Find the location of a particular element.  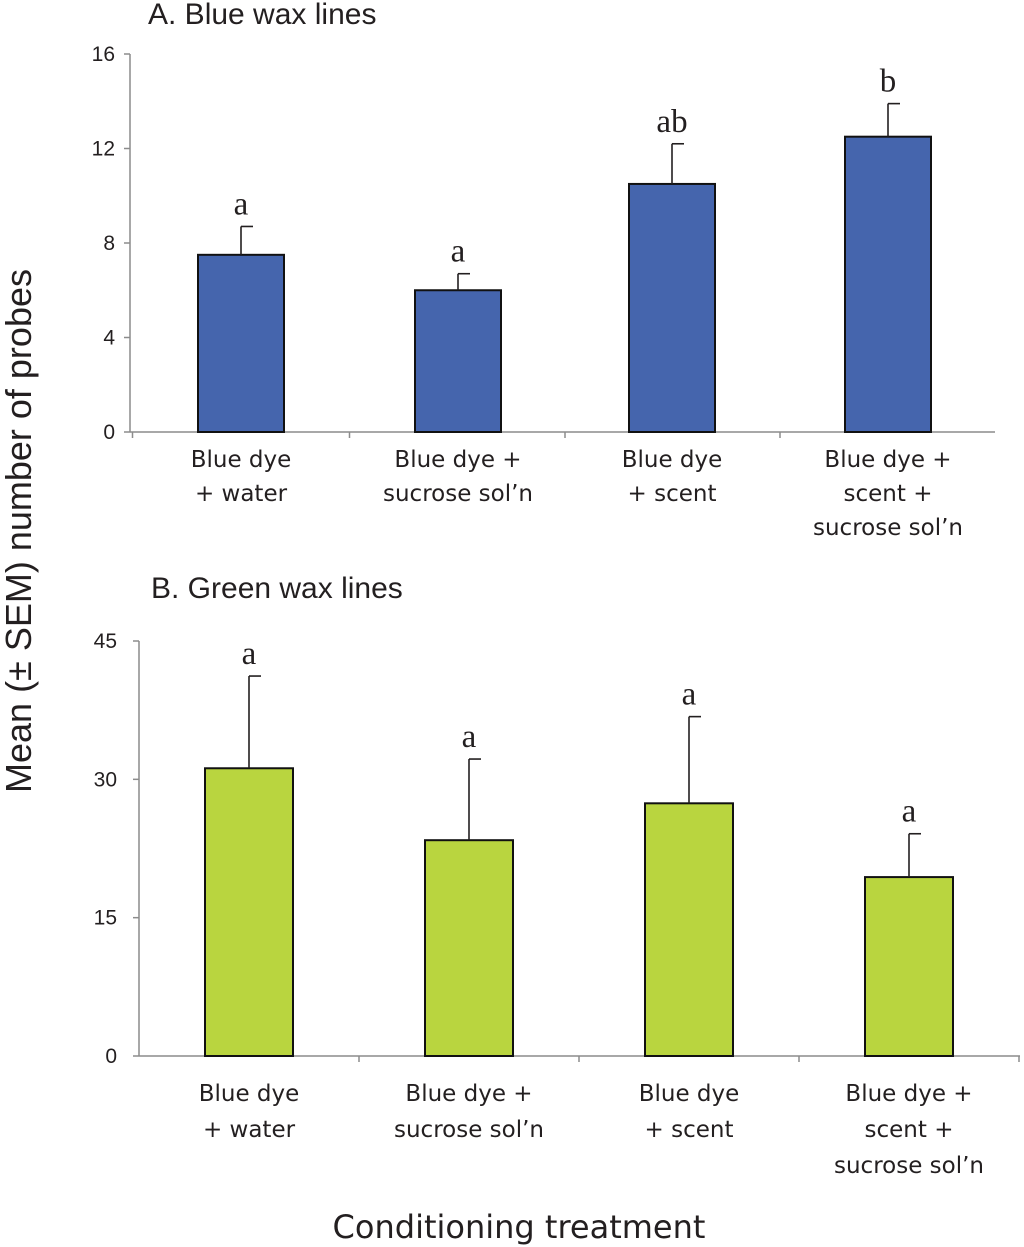

y-tick-label: 30 is located at coordinates (105, 779).